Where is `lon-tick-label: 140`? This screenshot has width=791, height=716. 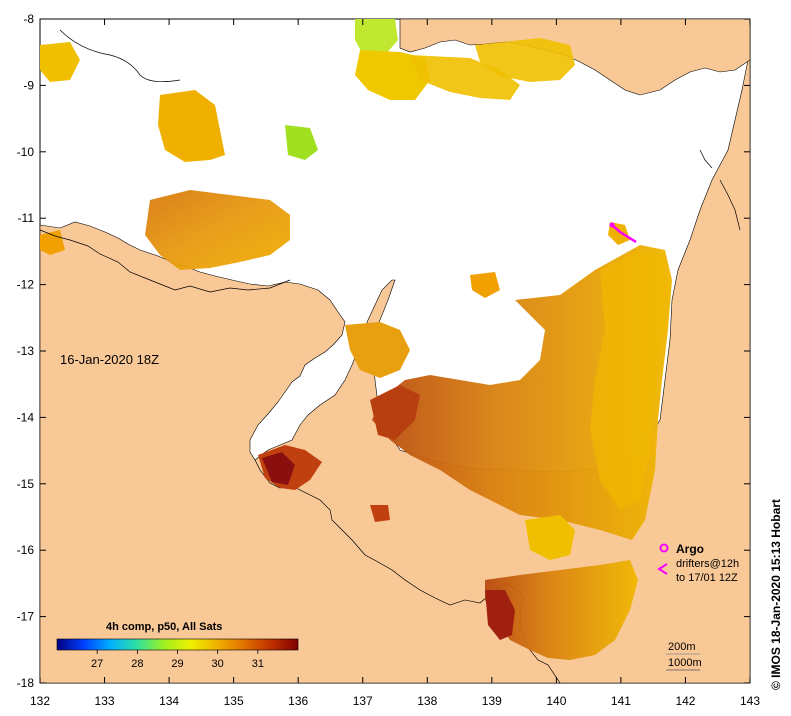 lon-tick-label: 140 is located at coordinates (556, 701).